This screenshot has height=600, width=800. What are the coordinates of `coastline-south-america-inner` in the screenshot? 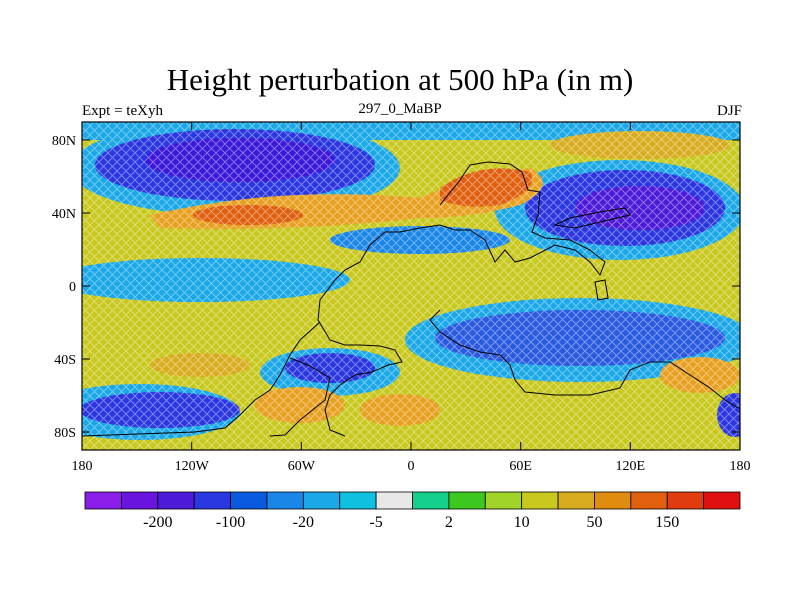 It's located at (300, 397).